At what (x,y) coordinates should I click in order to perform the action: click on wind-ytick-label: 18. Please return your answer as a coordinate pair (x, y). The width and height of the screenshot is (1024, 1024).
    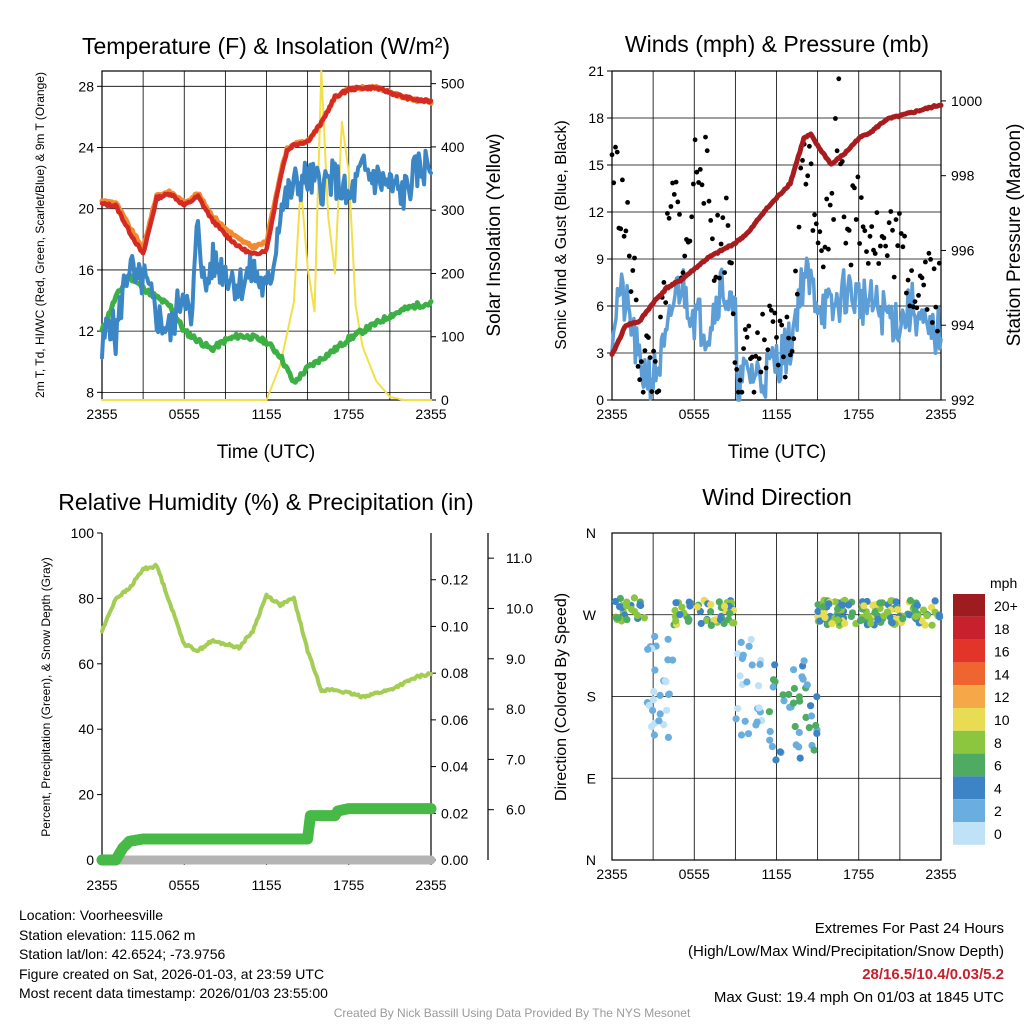
    Looking at the image, I should click on (596, 118).